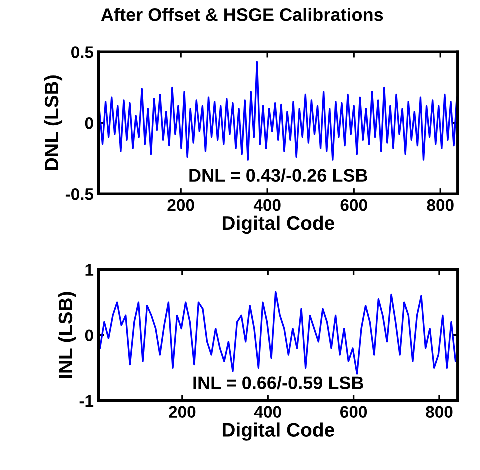 The image size is (480, 470). What do you see at coordinates (87, 401) in the screenshot?
I see `y-tick-label: -1` at bounding box center [87, 401].